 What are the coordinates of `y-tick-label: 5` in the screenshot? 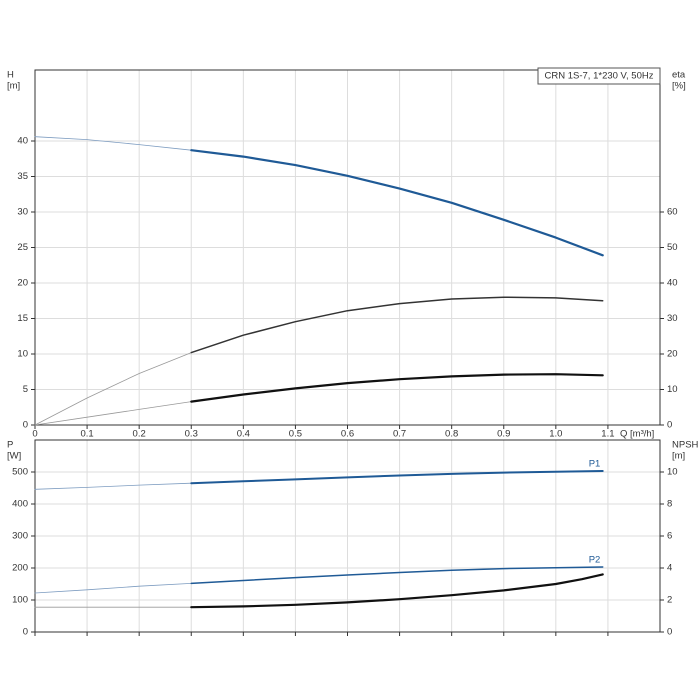 It's located at (25, 389).